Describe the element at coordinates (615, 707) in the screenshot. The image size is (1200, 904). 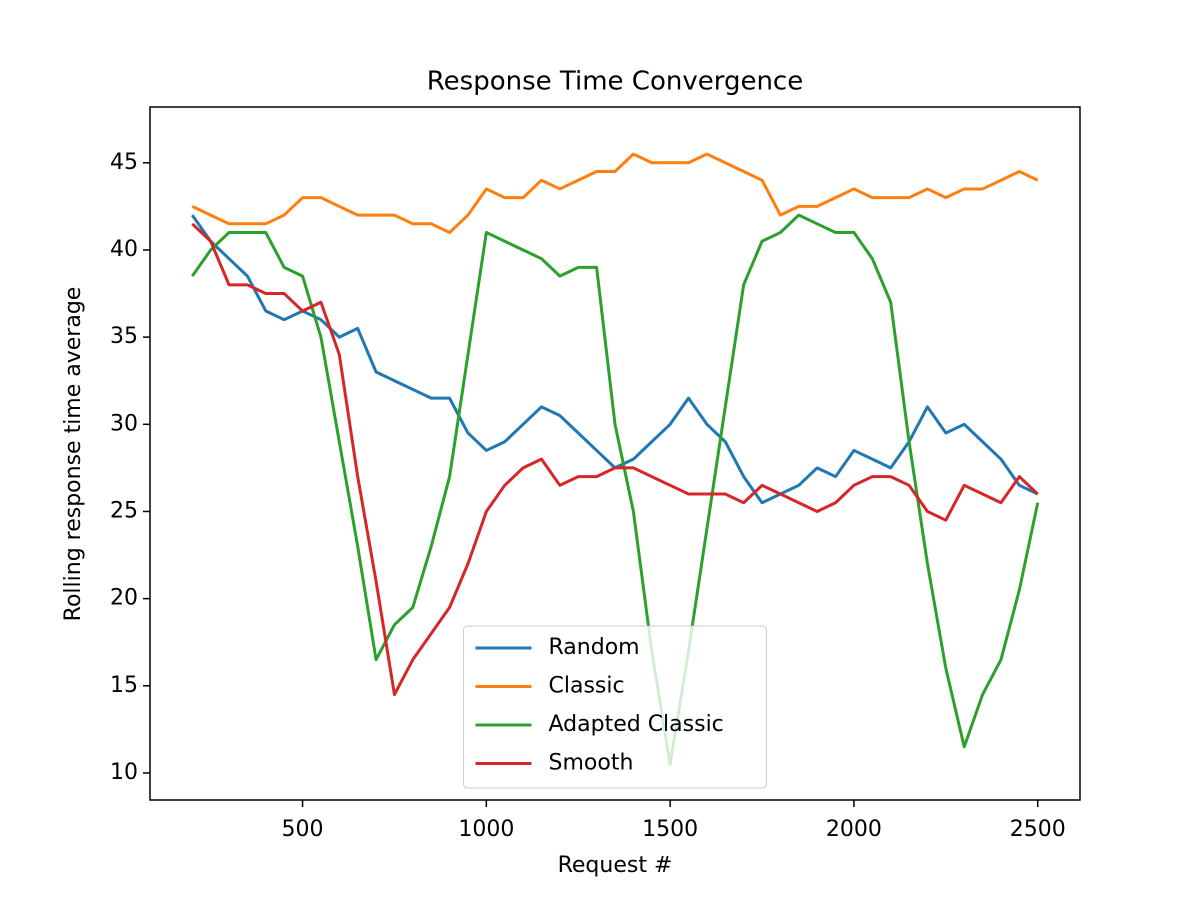
I see `legend-box` at that location.